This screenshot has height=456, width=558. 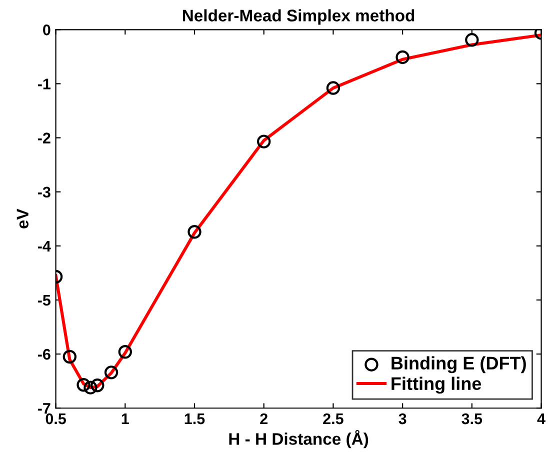 What do you see at coordinates (44, 408) in the screenshot?
I see `y-tick-label: -7` at bounding box center [44, 408].